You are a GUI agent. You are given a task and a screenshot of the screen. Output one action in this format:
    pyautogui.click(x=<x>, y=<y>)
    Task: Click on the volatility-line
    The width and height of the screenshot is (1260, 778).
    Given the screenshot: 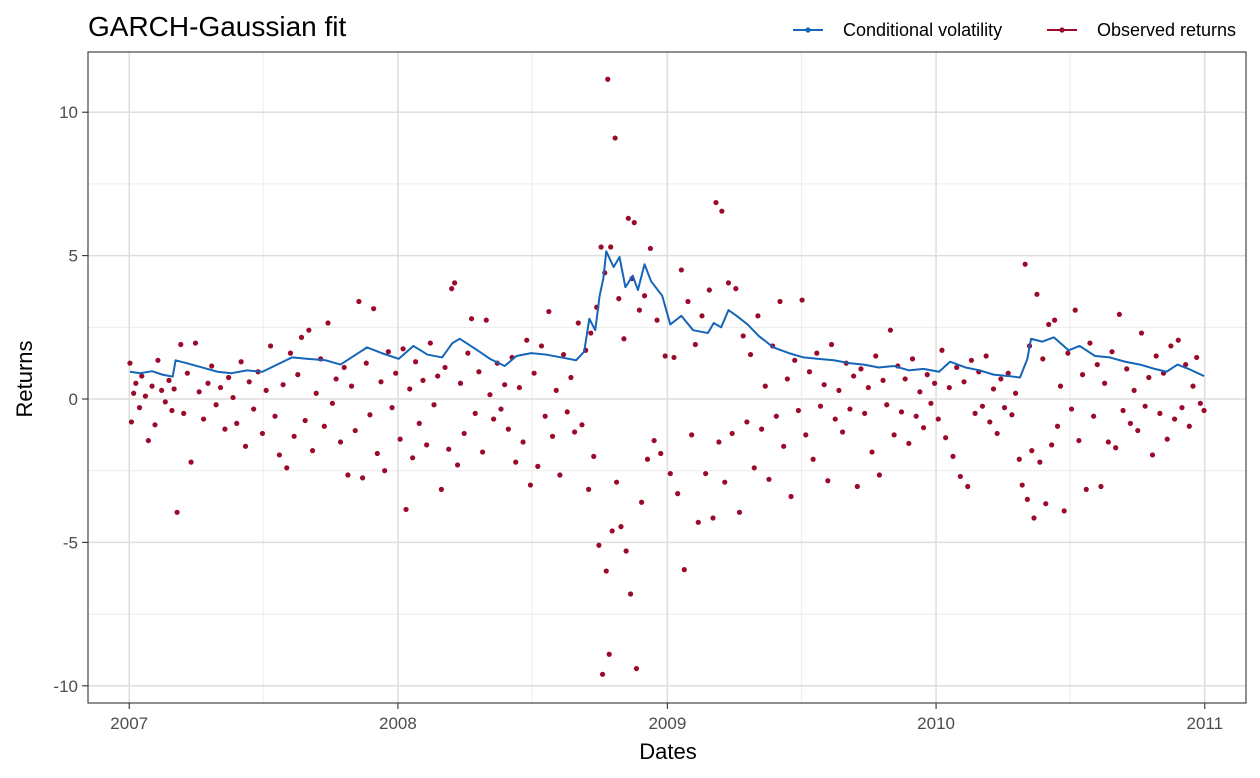 What is the action you would take?
    pyautogui.click(x=667, y=314)
    